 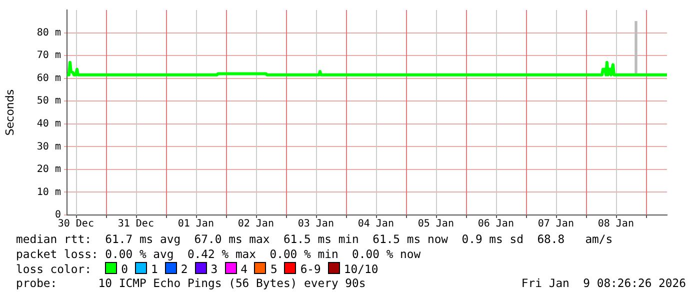 What do you see at coordinates (191, 283) in the screenshot?
I see `text: probe: 10 ICMP Echo Pings (56 Bytes) every 90s` at bounding box center [191, 283].